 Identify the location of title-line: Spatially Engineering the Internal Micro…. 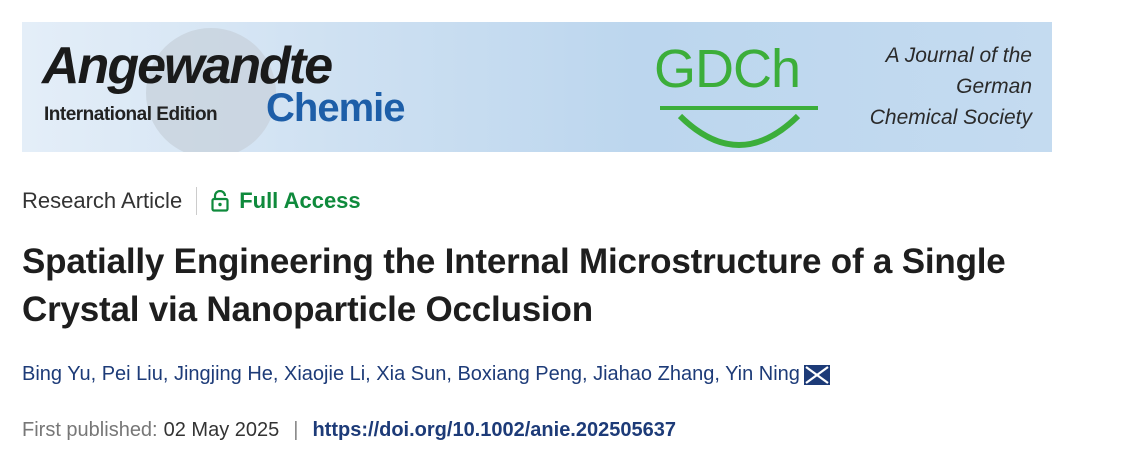
(514, 261).